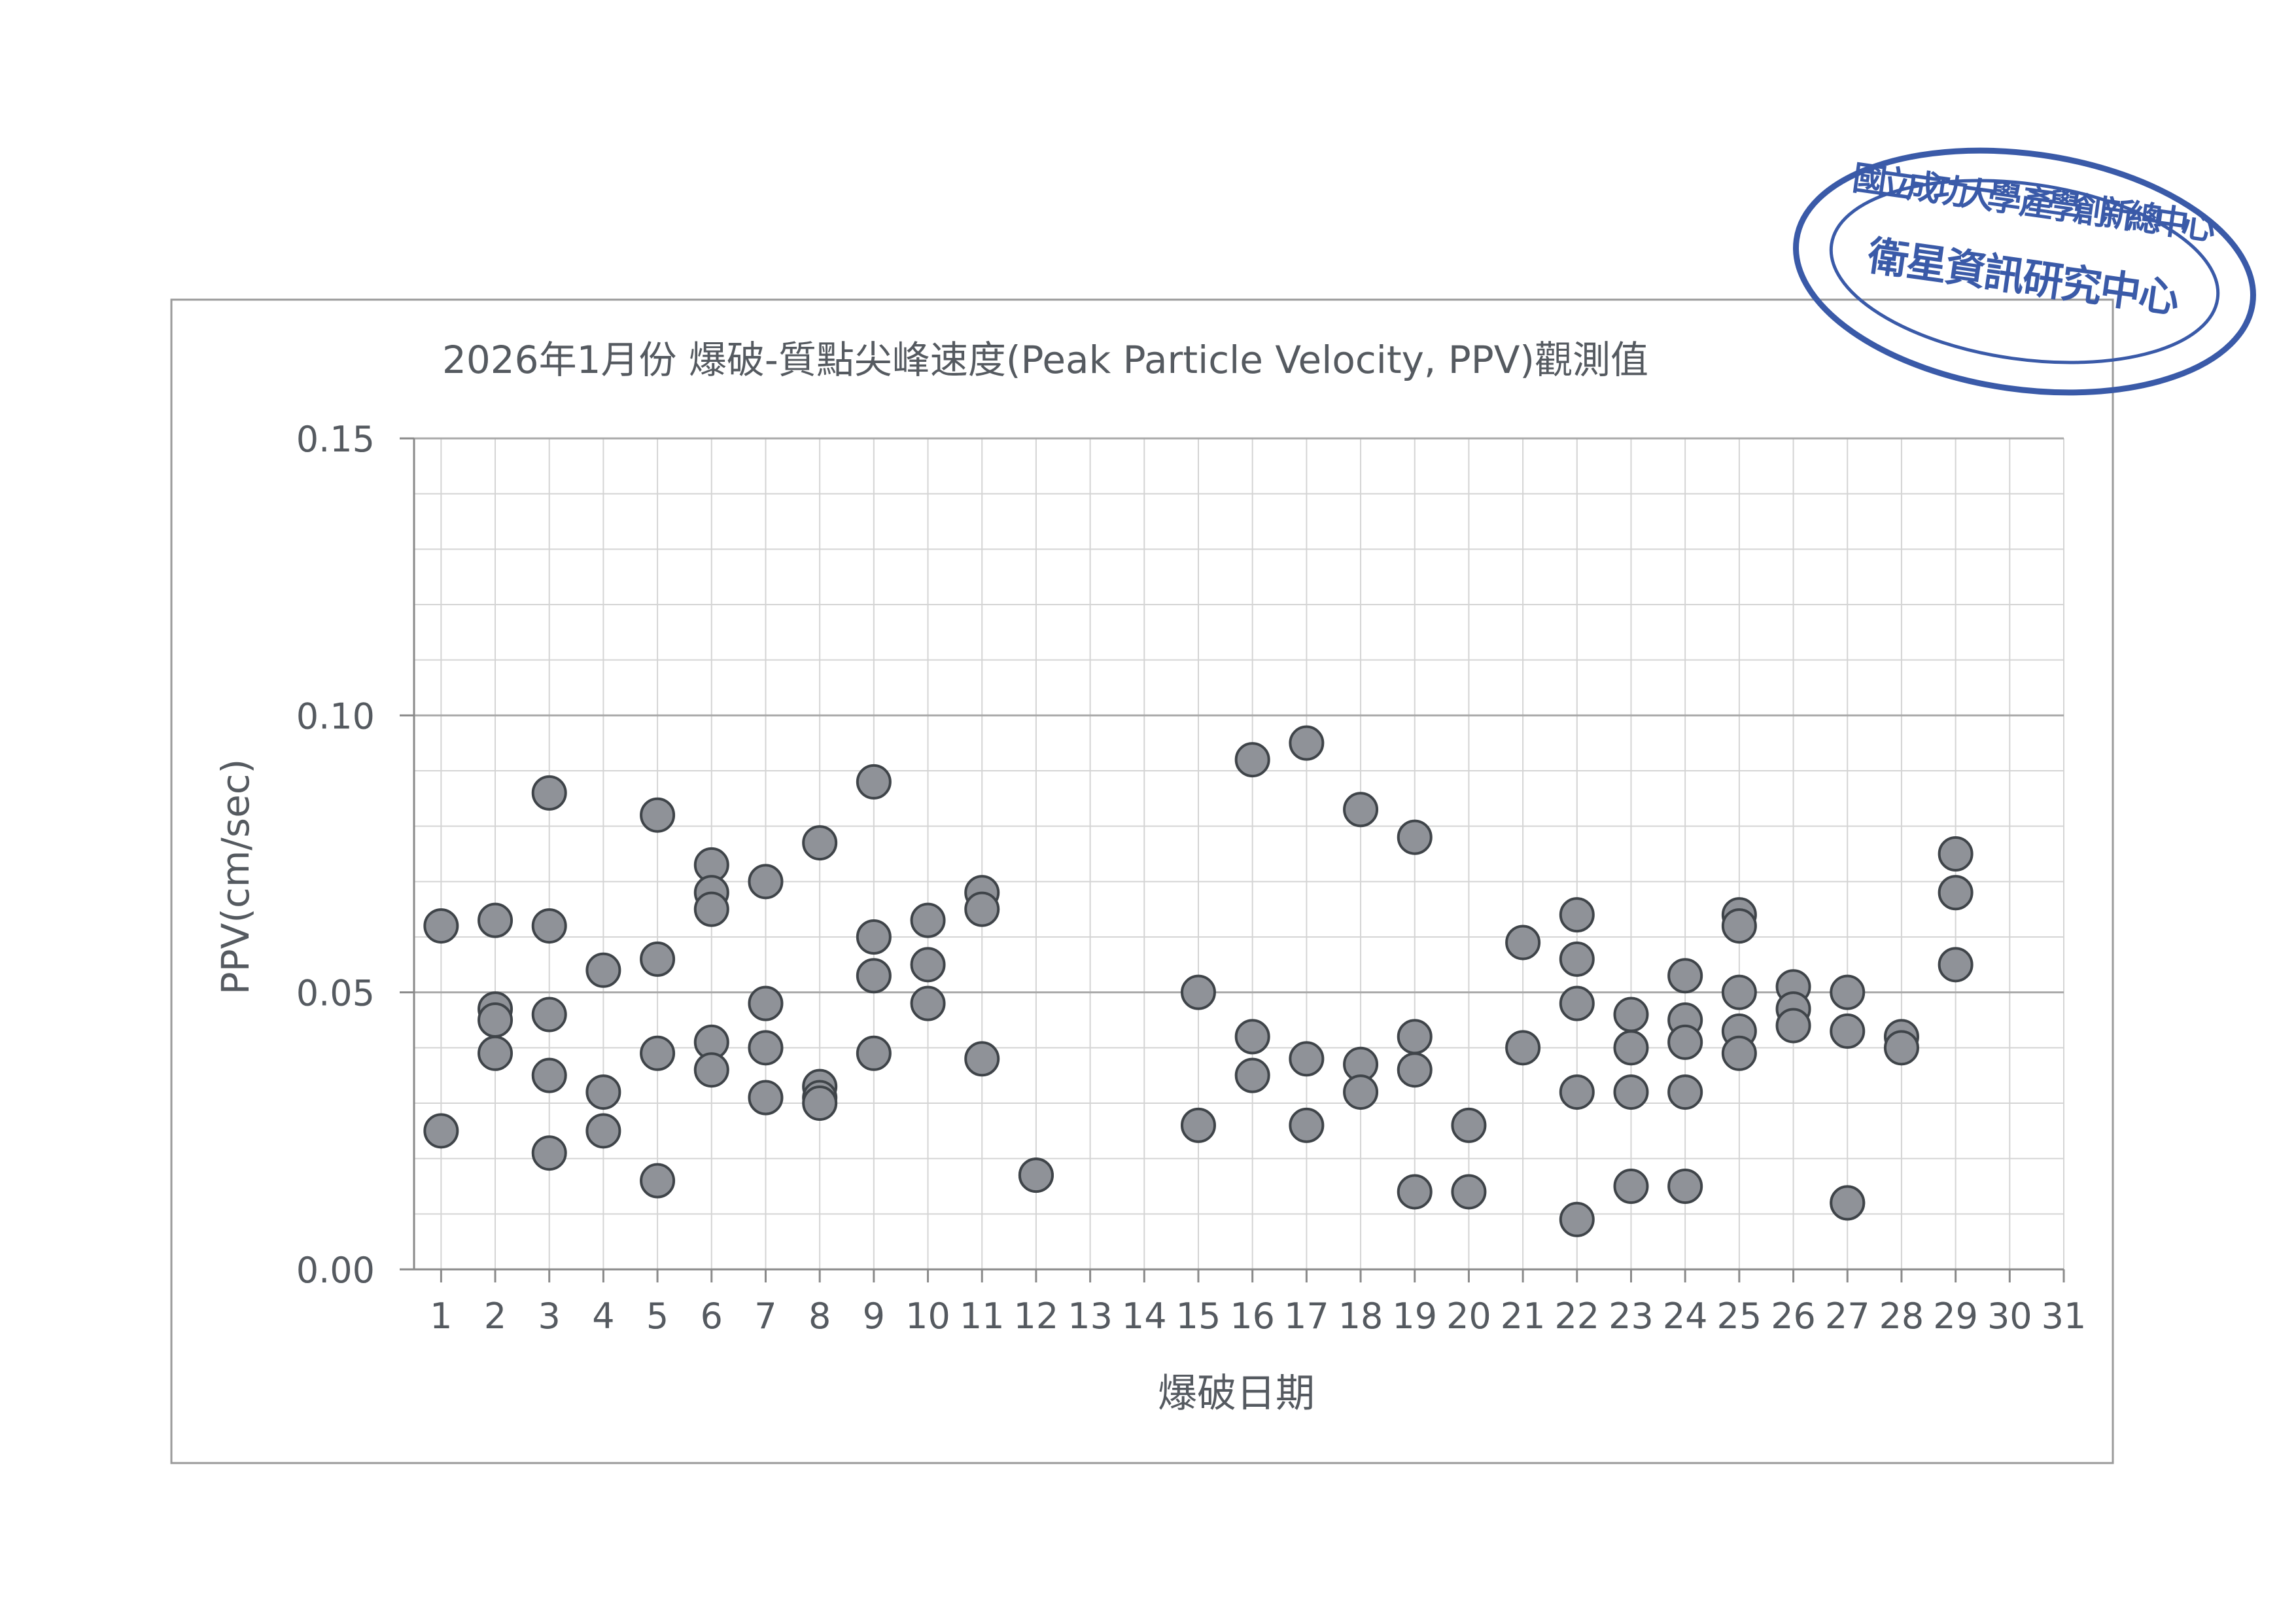  Describe the element at coordinates (1793, 1316) in the screenshot. I see `x-tick-label: 26` at that location.